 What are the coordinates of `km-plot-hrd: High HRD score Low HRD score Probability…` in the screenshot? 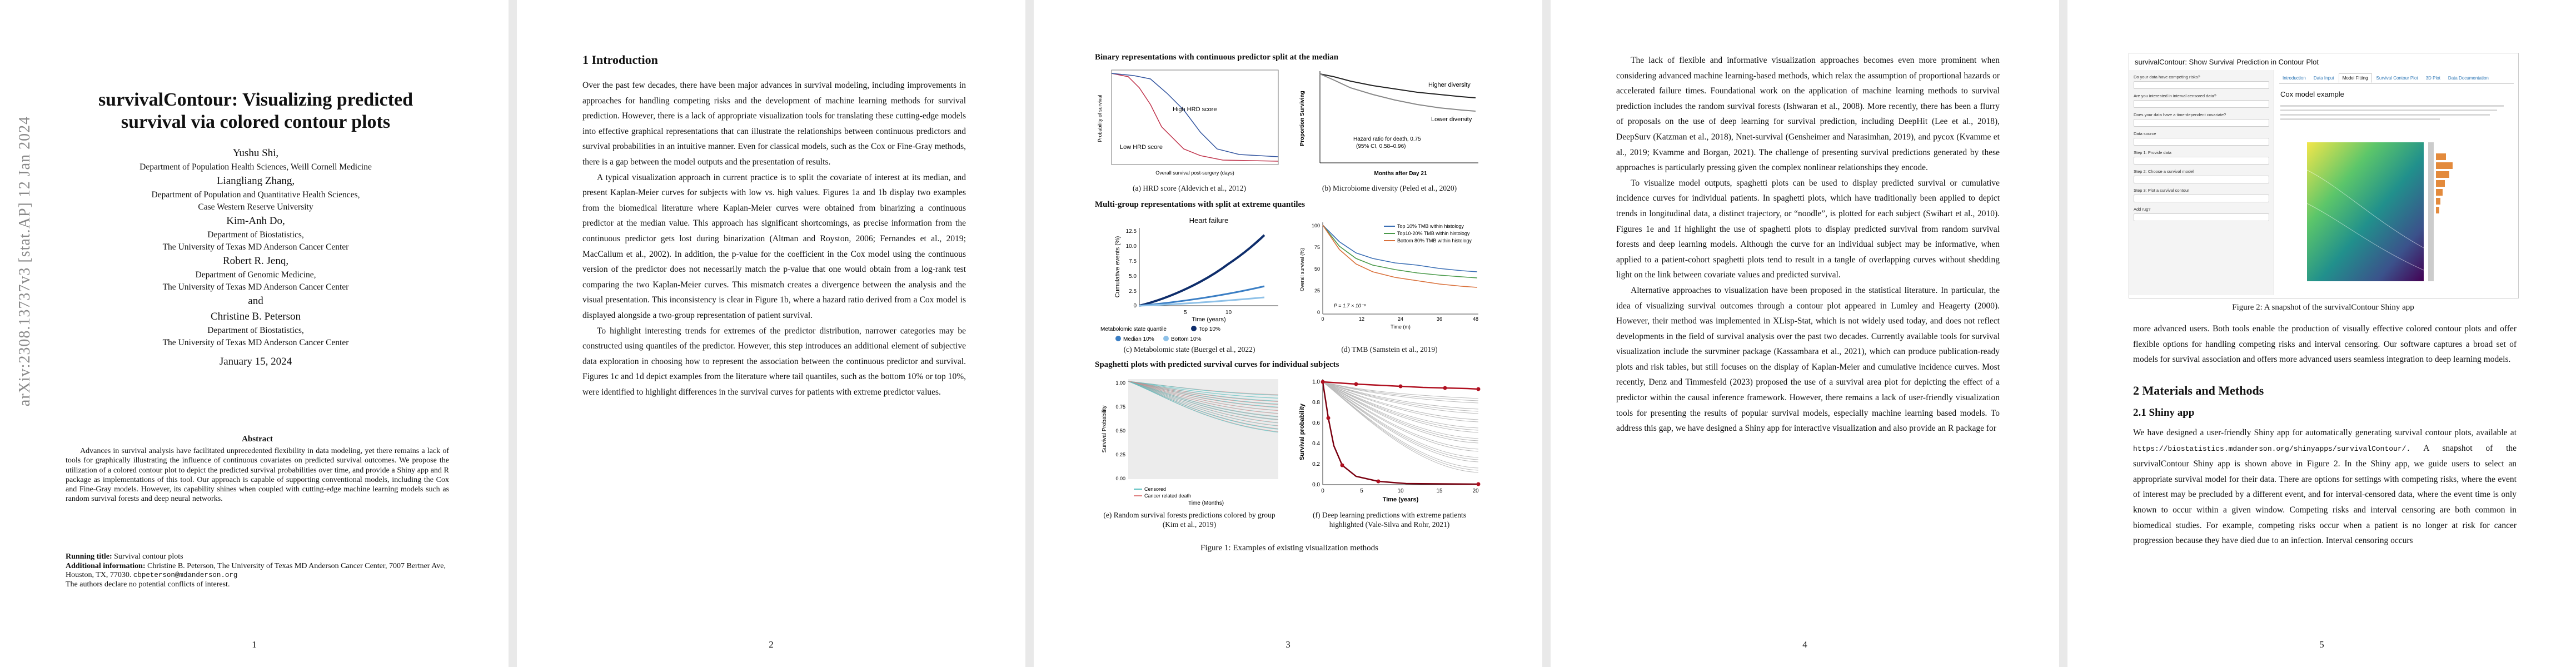 It's located at (1188, 122).